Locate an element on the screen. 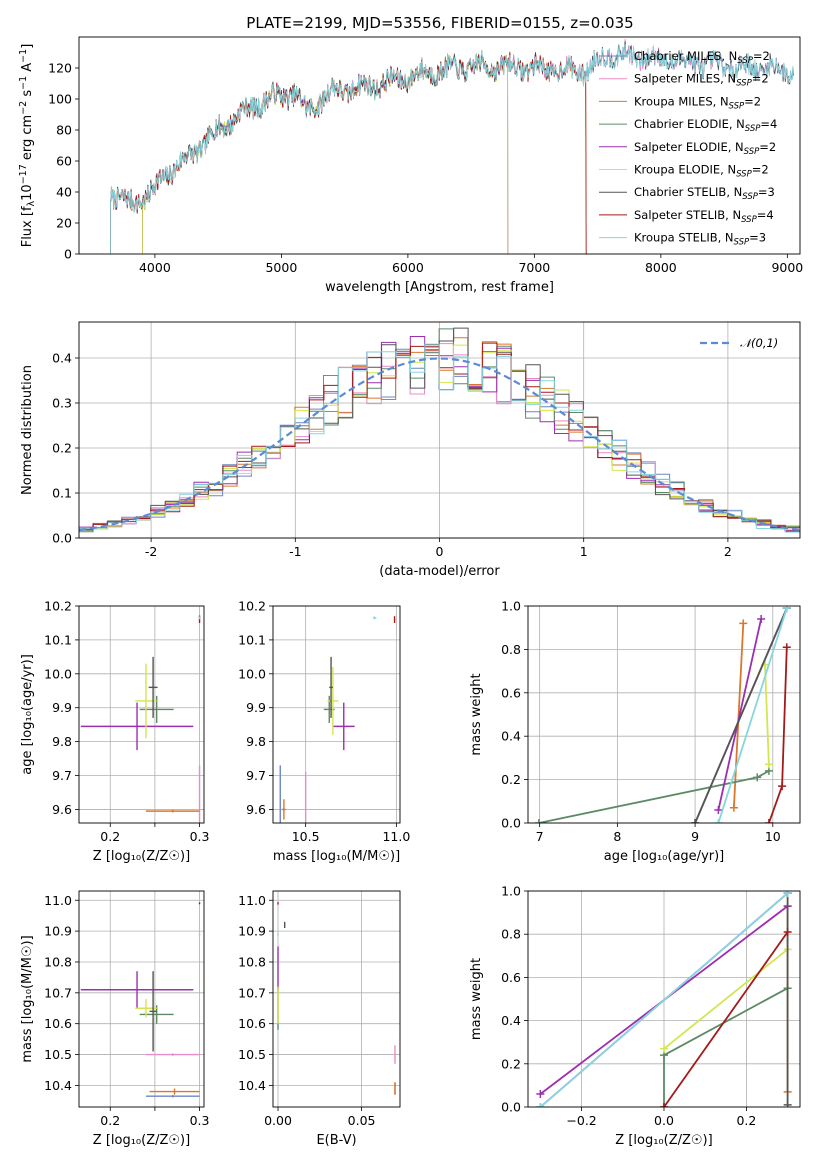  histogram-legend: 𝒩(0,1) is located at coordinates (739, 343).